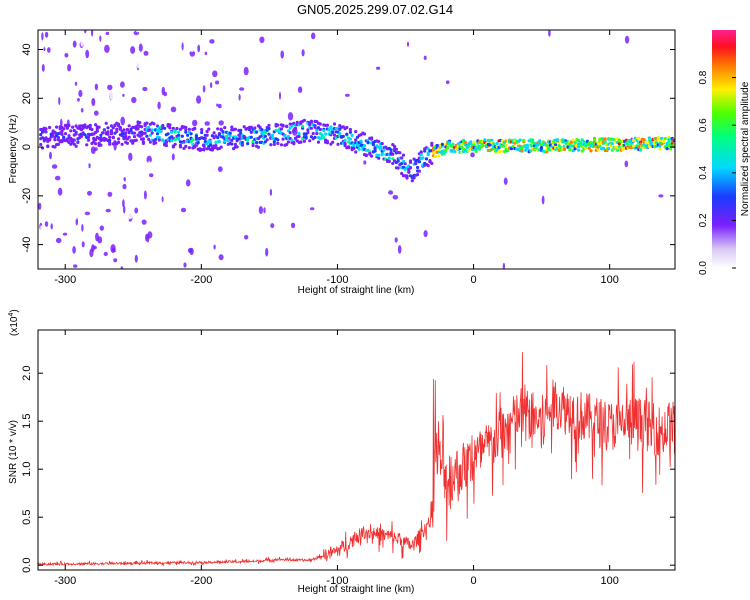  I want to click on spectrogram-xtick-label: 0, so click(473, 280).